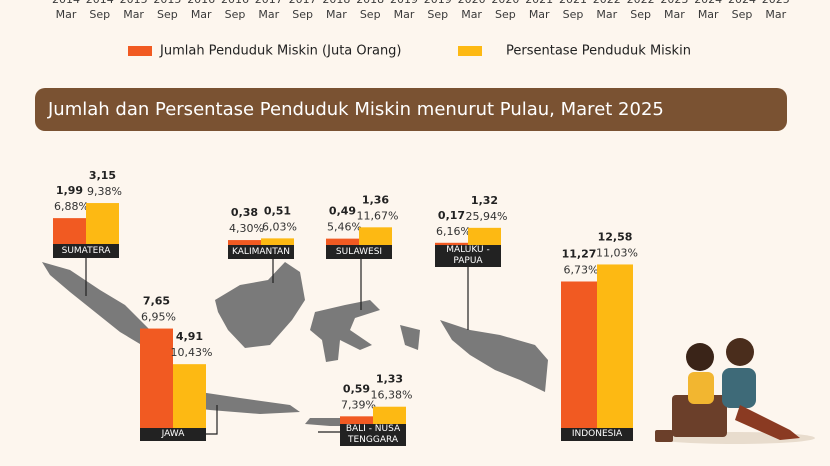  What do you see at coordinates (699, 416) in the screenshot?
I see `bag` at bounding box center [699, 416].